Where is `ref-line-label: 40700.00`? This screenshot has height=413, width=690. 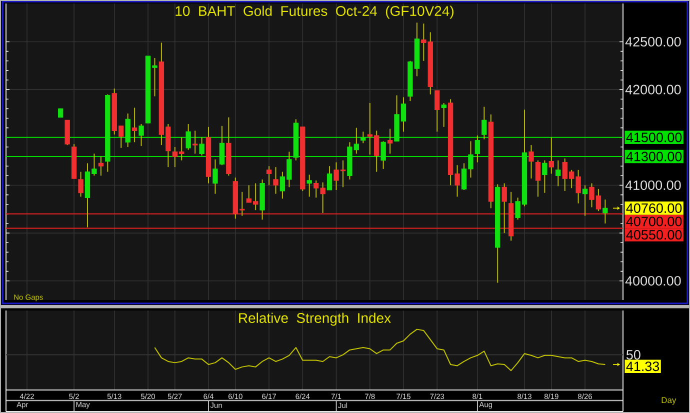 ref-line-label: 40700.00 is located at coordinates (654, 221).